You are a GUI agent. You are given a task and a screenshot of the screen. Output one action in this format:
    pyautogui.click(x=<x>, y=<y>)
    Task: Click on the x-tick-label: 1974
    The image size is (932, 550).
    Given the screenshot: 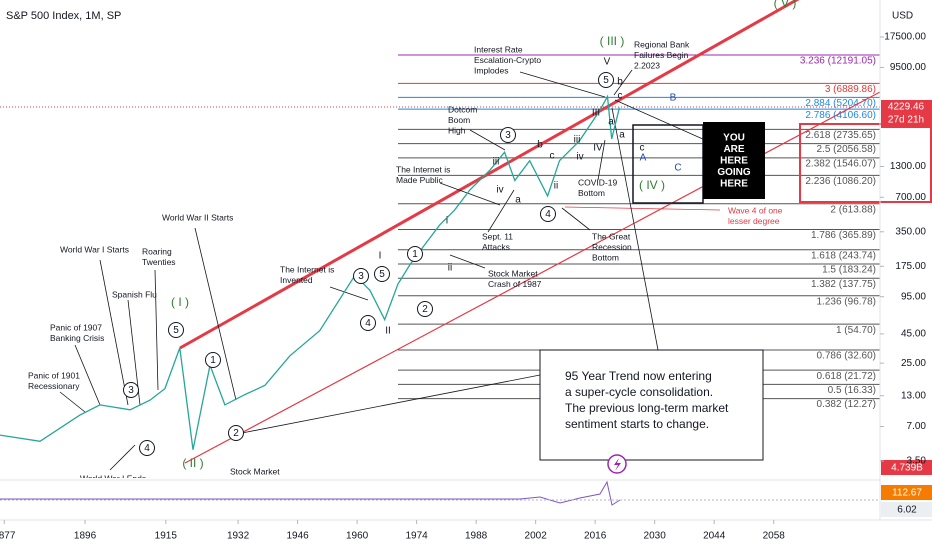 What is the action you would take?
    pyautogui.click(x=416, y=536)
    